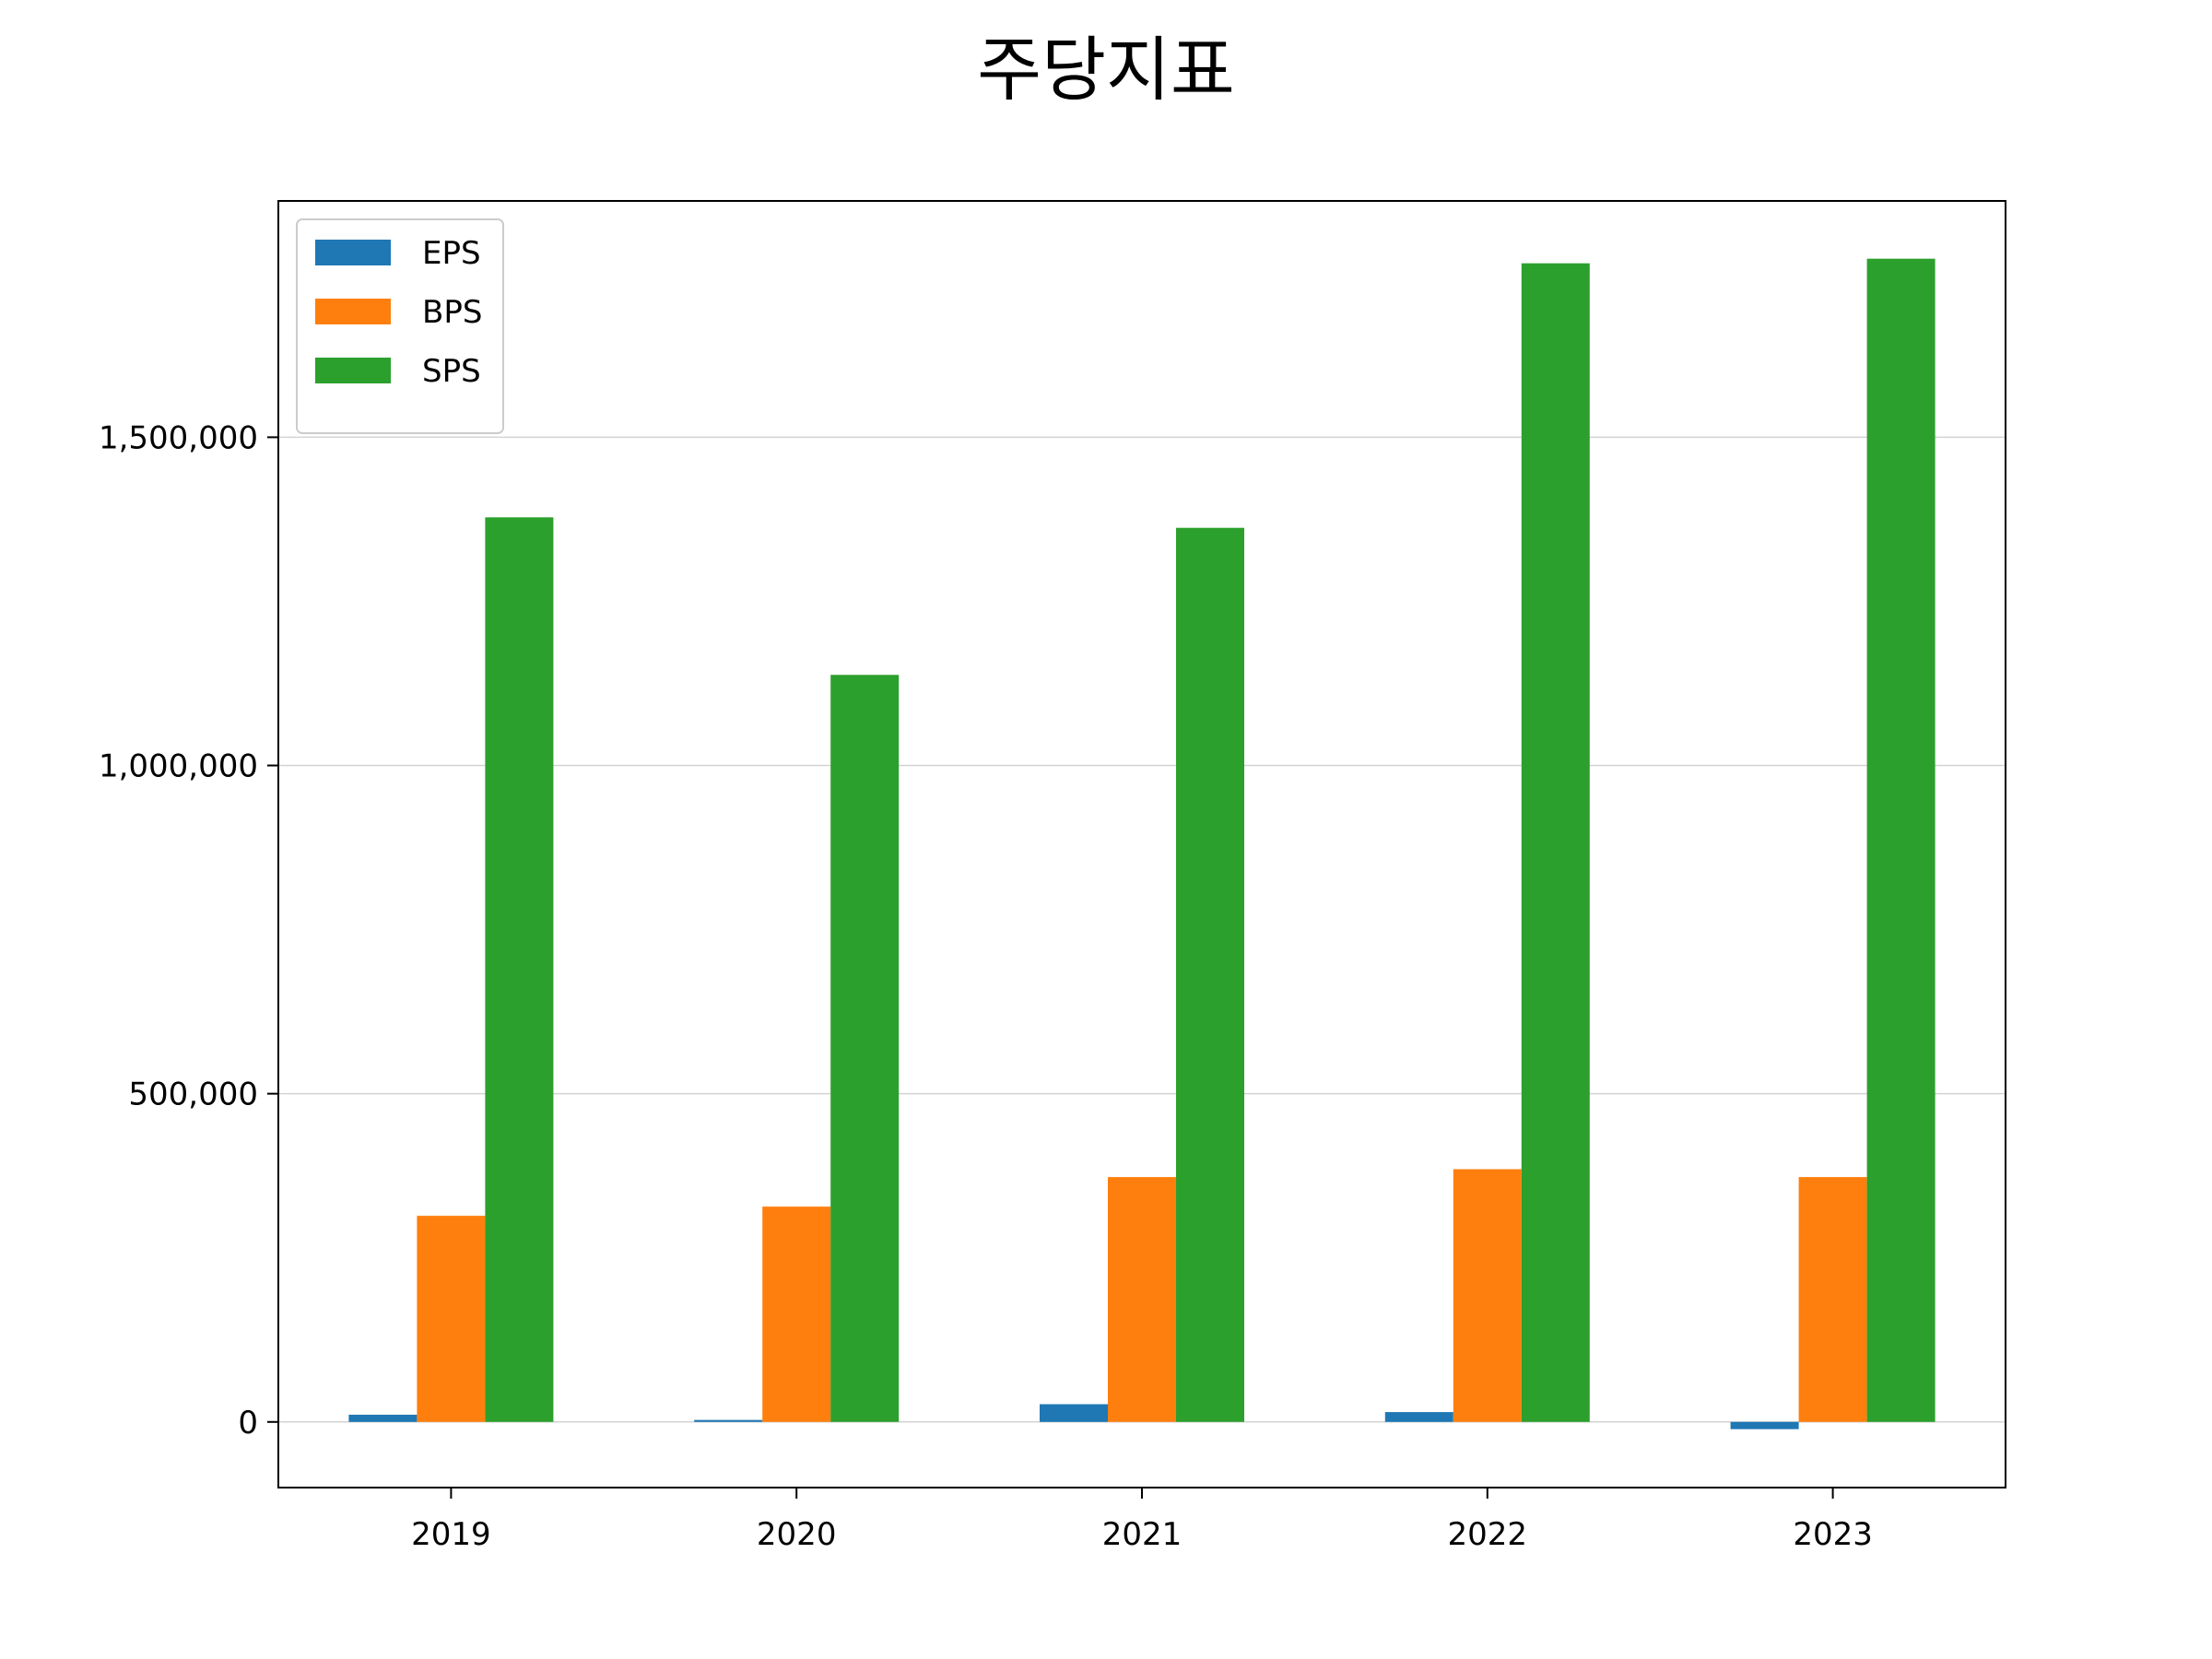  What do you see at coordinates (1418, 1417) in the screenshot?
I see `bar-eps-2022` at bounding box center [1418, 1417].